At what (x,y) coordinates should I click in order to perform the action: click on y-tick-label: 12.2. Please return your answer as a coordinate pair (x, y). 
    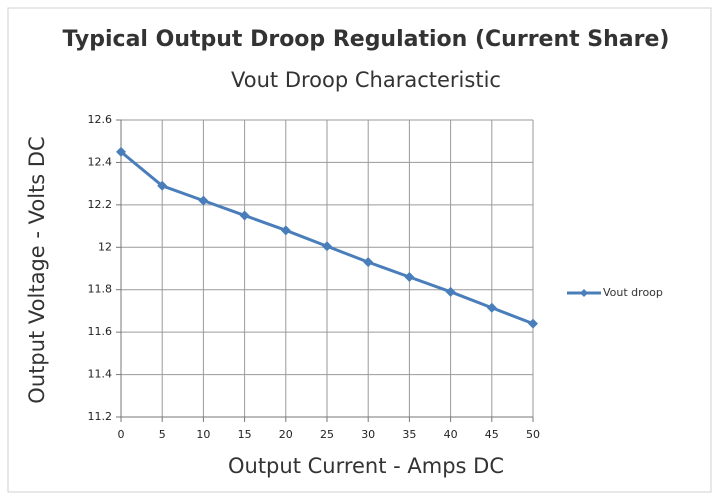
    Looking at the image, I should click on (100, 204).